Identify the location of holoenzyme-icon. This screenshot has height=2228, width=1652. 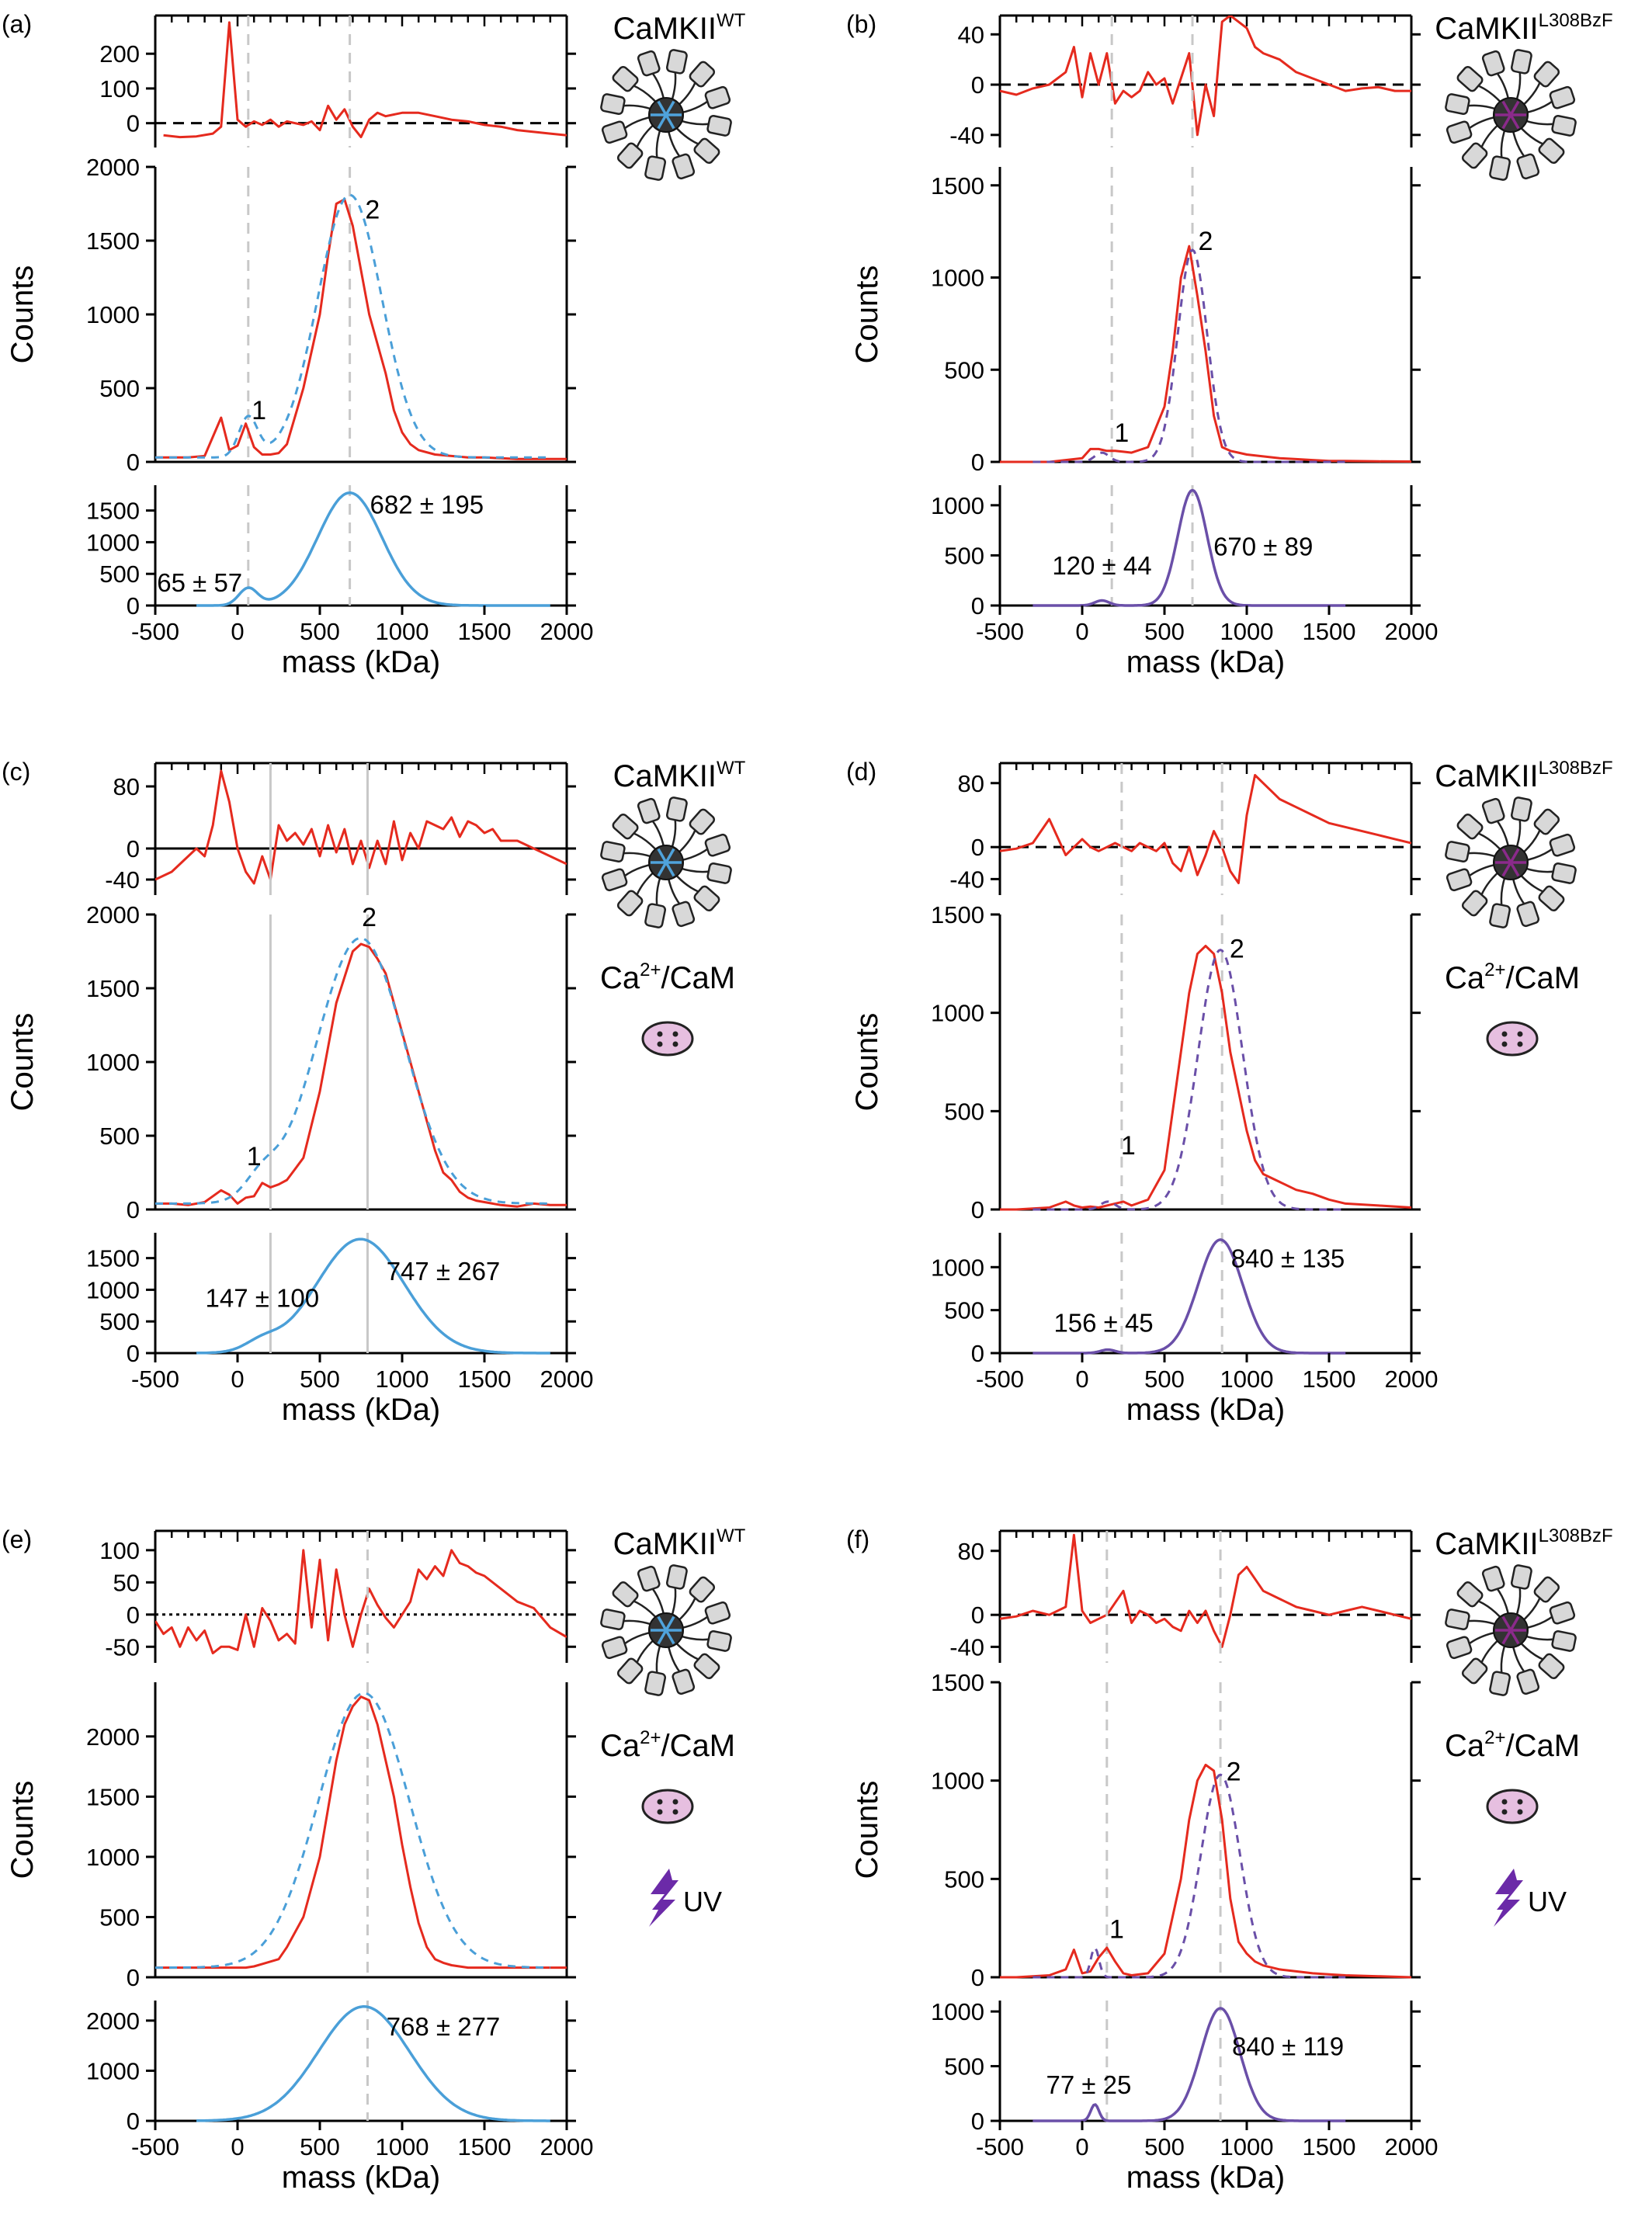
(1511, 1630).